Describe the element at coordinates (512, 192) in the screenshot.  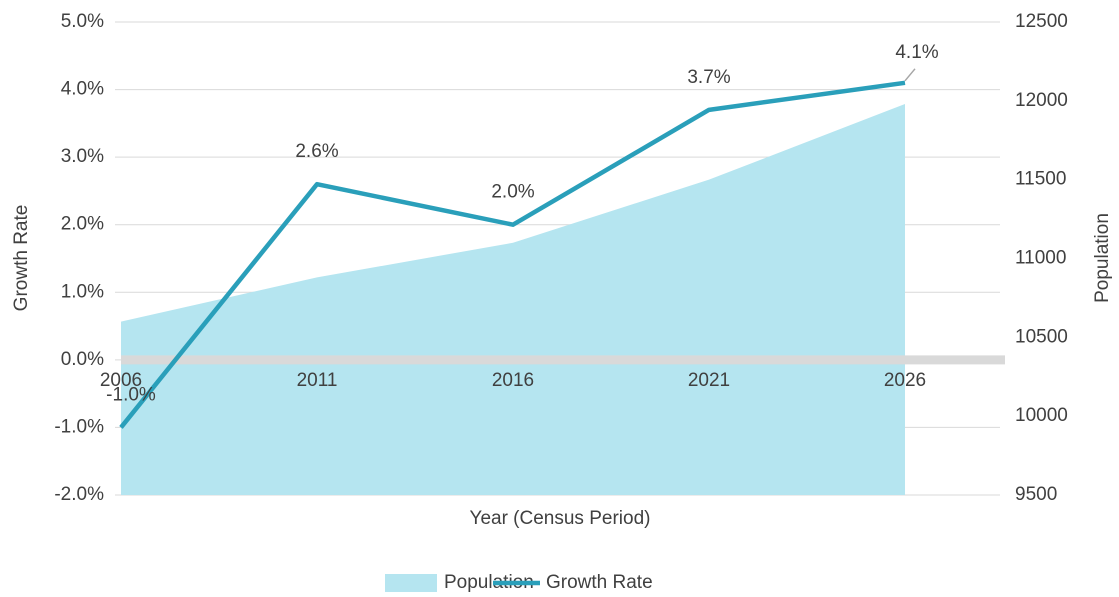
I see `data-label: 2.0%` at that location.